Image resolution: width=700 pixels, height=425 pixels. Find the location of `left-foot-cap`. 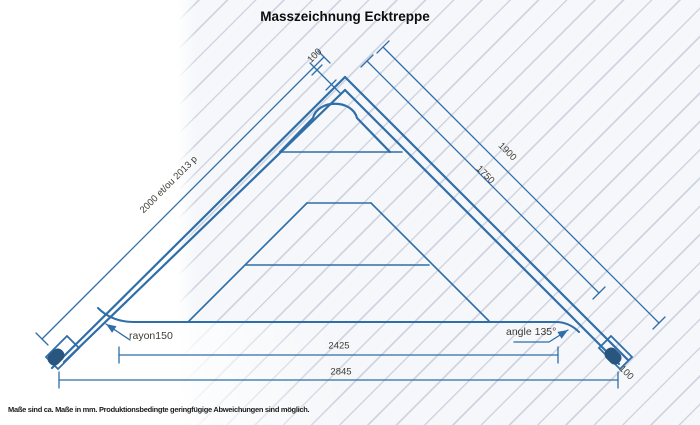

left-foot-cap is located at coordinates (56, 357).